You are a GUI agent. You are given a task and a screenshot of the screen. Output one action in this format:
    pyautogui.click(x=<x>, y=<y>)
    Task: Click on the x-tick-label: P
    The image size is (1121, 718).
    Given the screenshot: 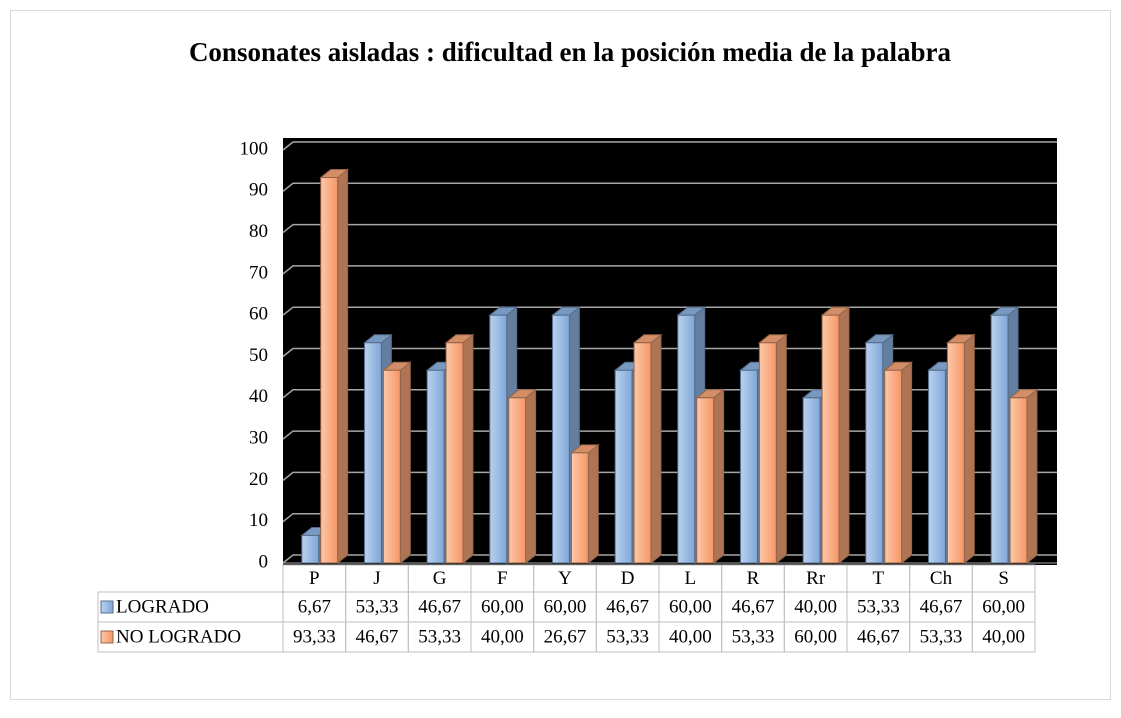 What is the action you would take?
    pyautogui.click(x=314, y=578)
    